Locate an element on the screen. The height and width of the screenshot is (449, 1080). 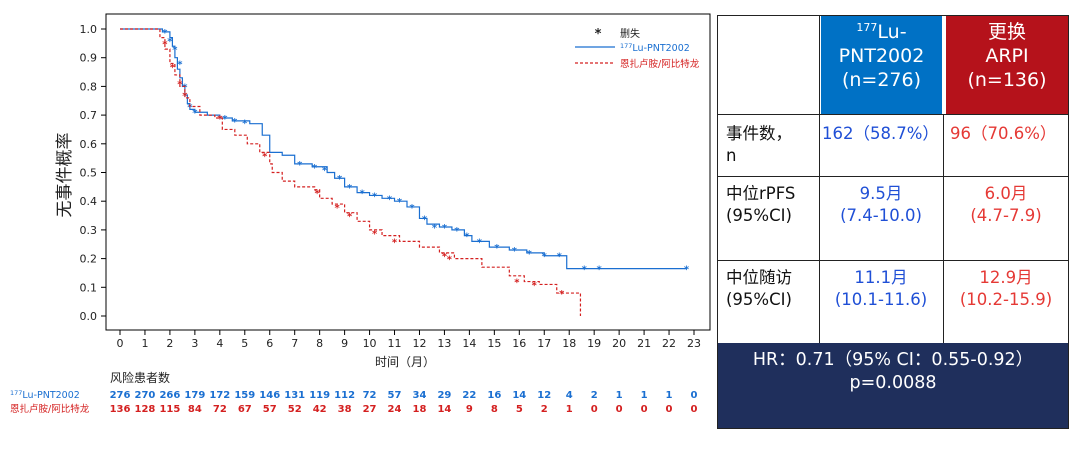
x-tick-label: 22 is located at coordinates (669, 343).